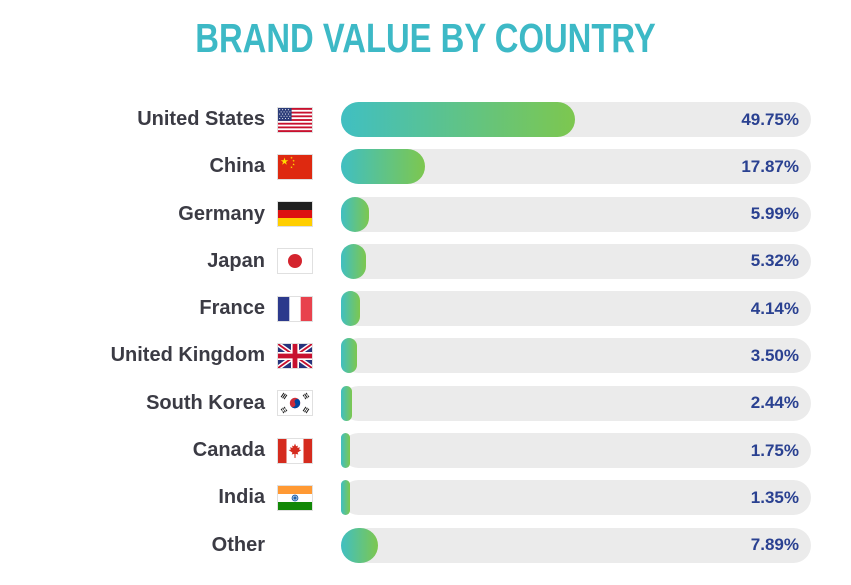  I want to click on chart-row: United States 49.75%, so click(405, 119).